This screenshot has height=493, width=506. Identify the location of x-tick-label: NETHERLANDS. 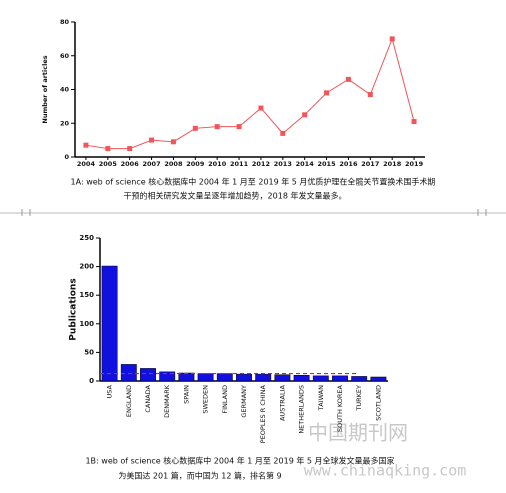
(302, 409).